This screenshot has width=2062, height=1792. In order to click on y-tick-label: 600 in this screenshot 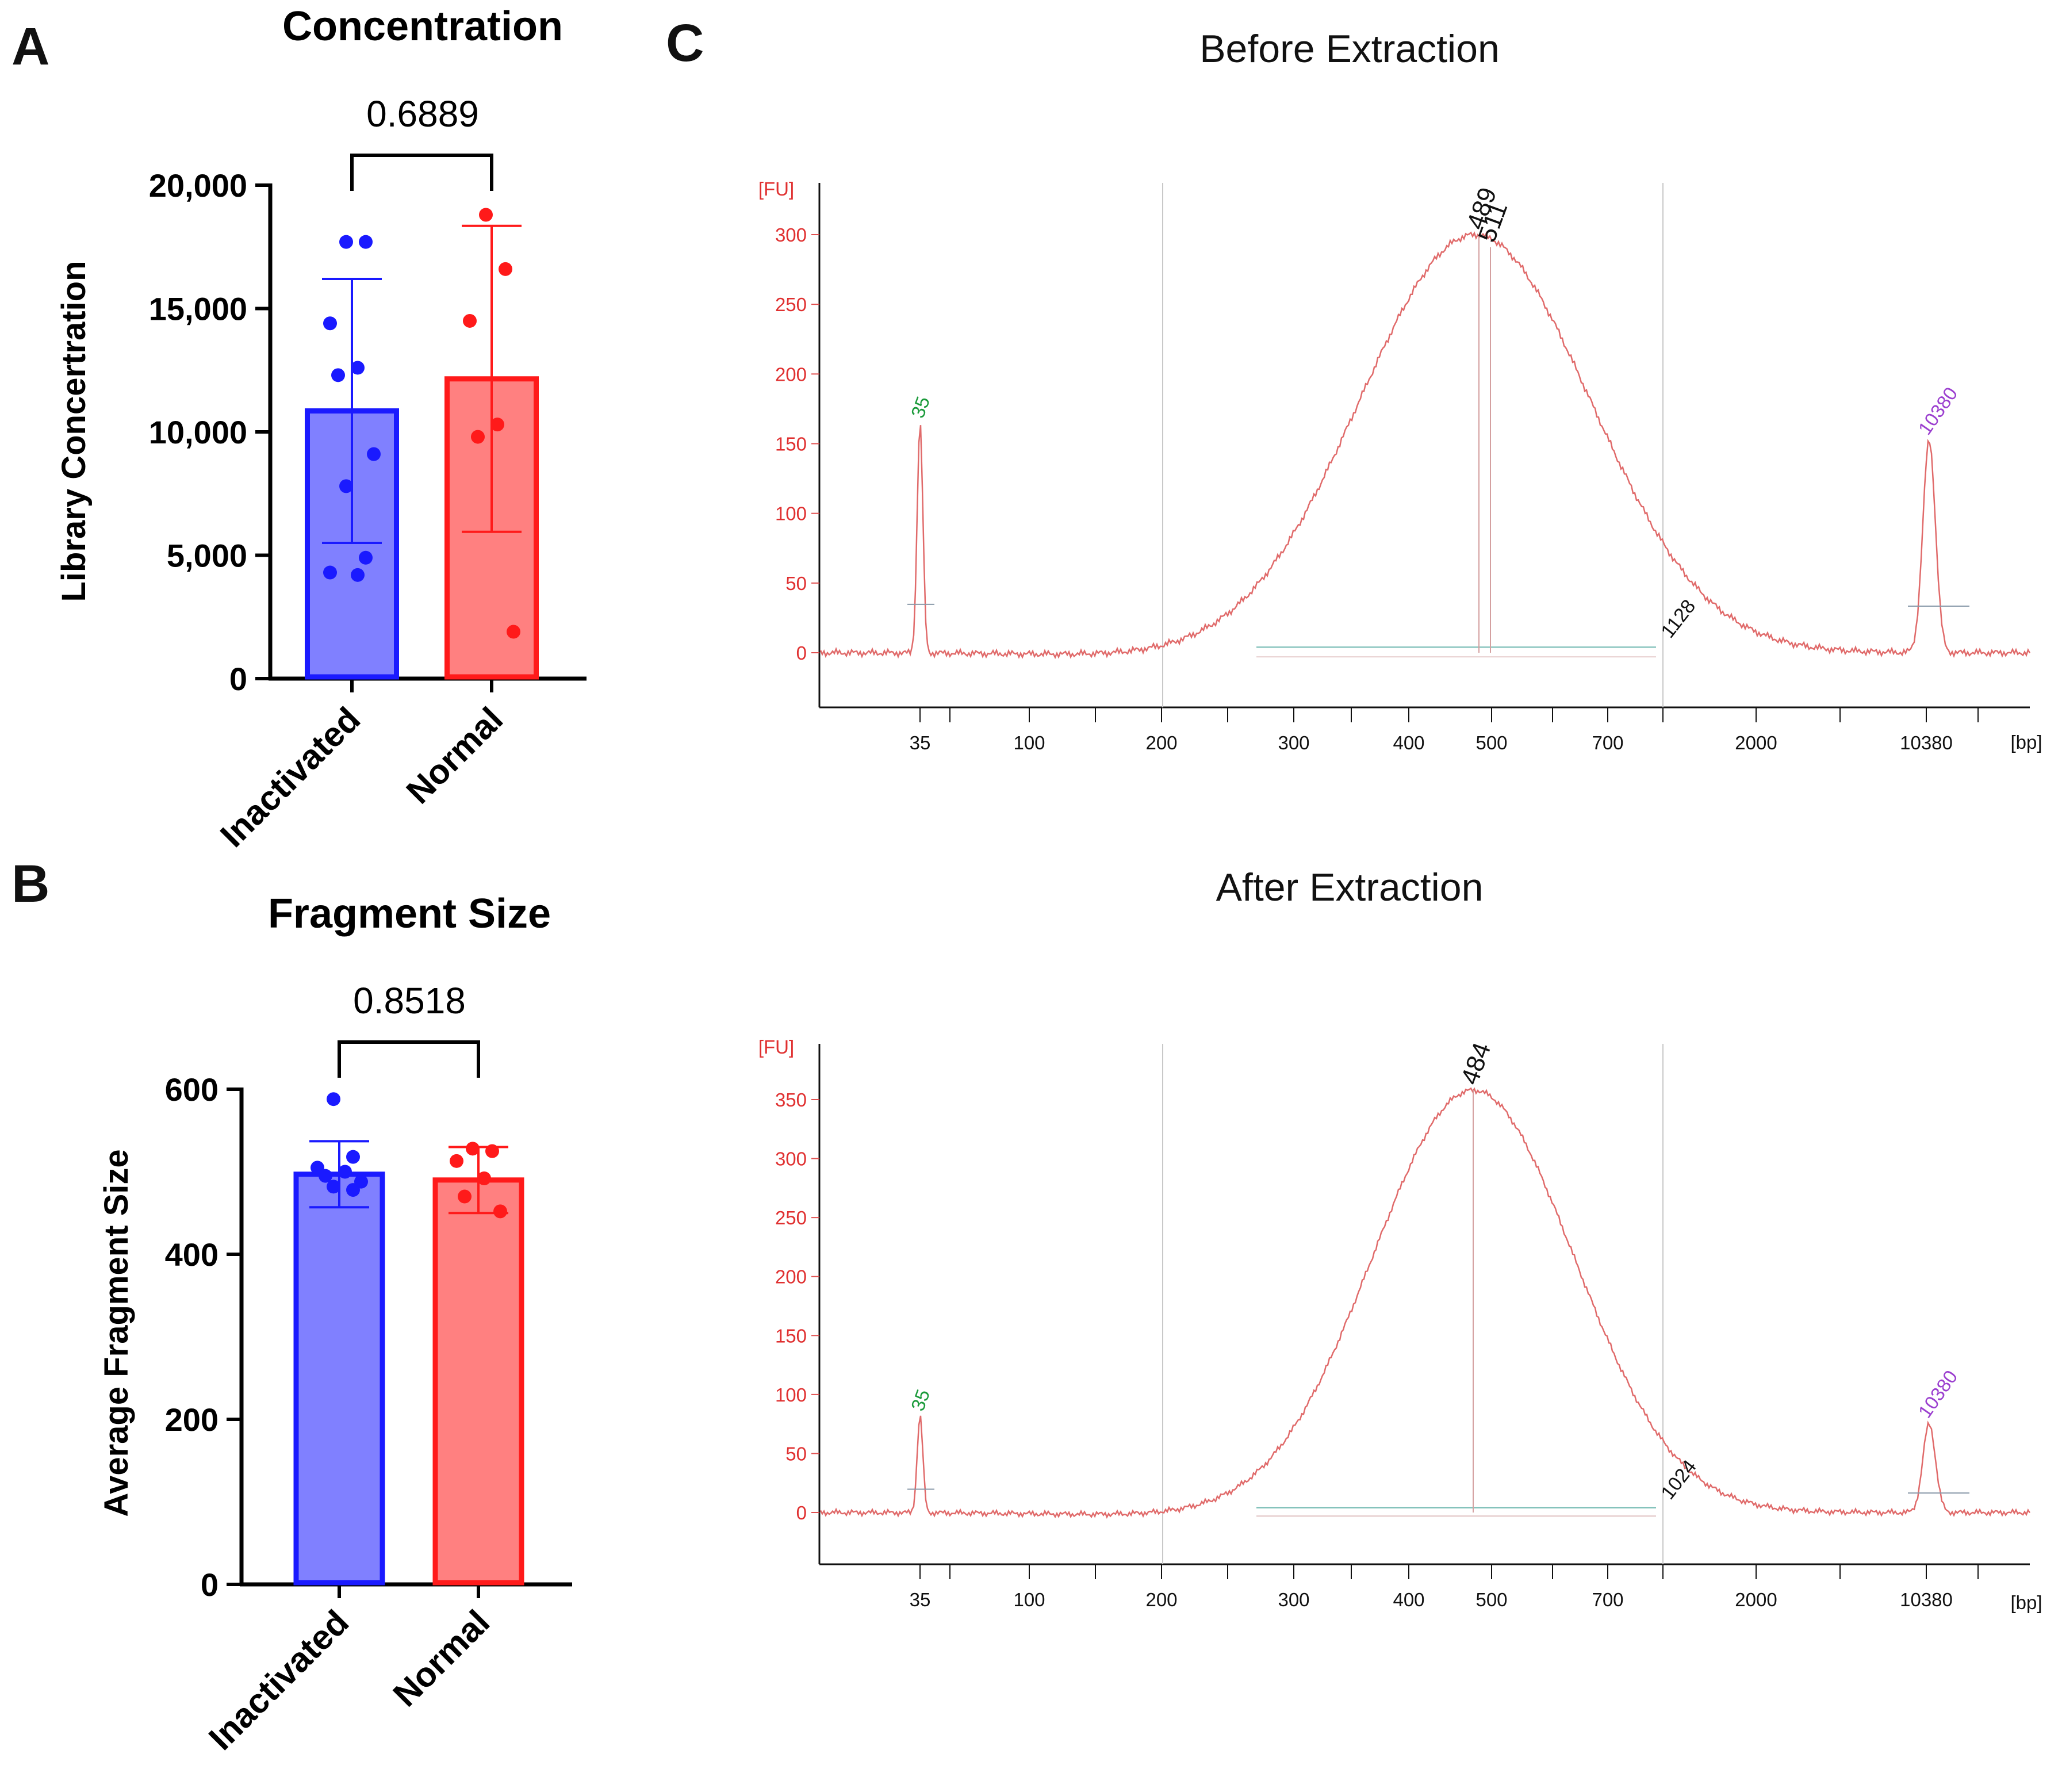, I will do `click(192, 1090)`.